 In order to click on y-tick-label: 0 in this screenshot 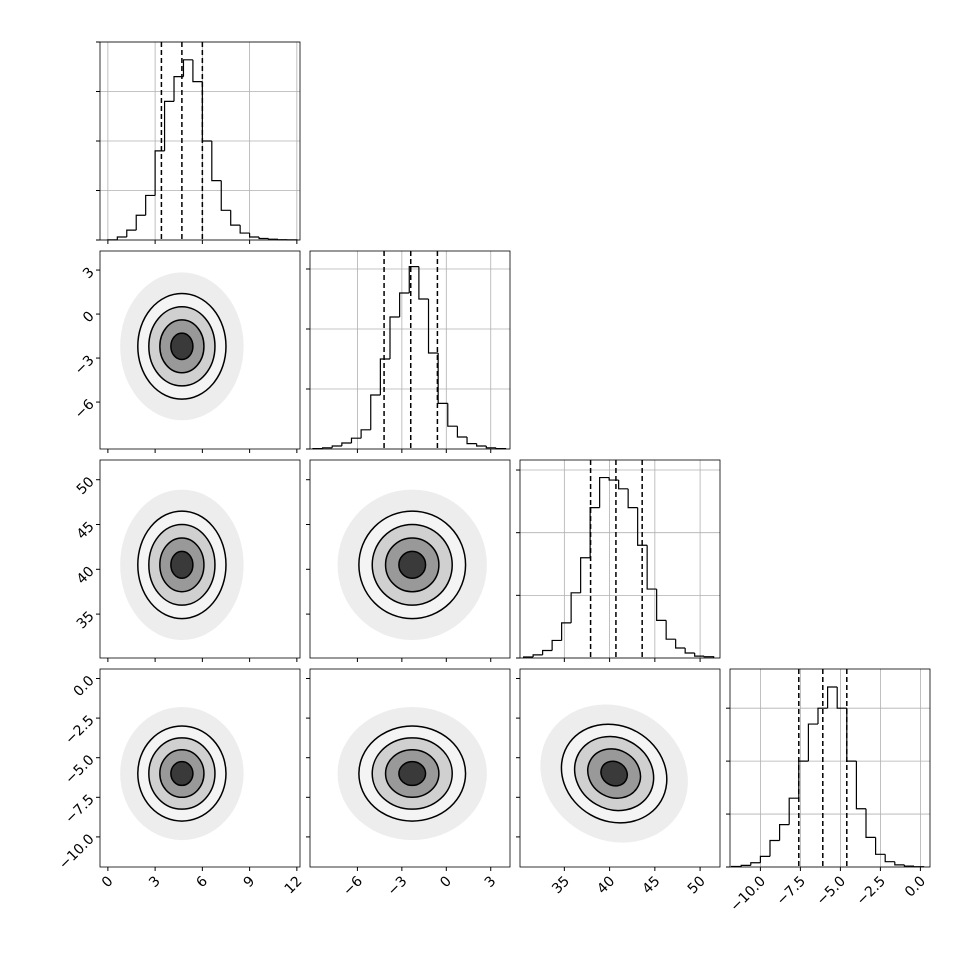, I will do `click(89, 317)`.